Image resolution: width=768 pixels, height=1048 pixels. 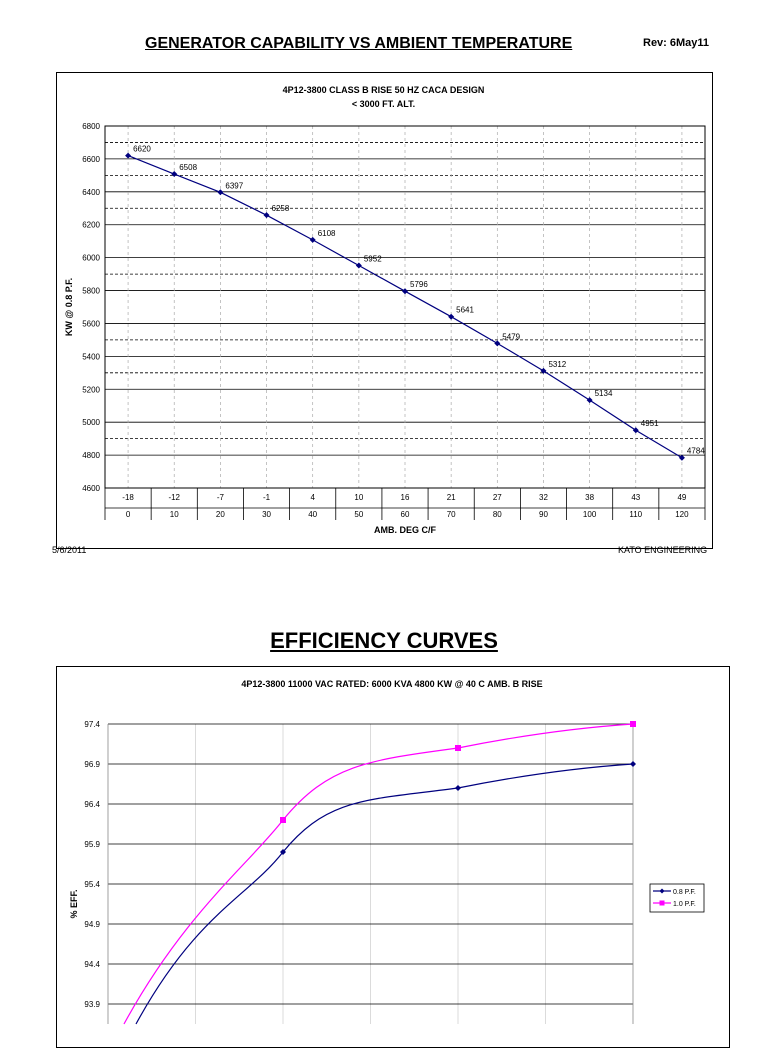 I want to click on y-tick-label: 6200, so click(x=91, y=225).